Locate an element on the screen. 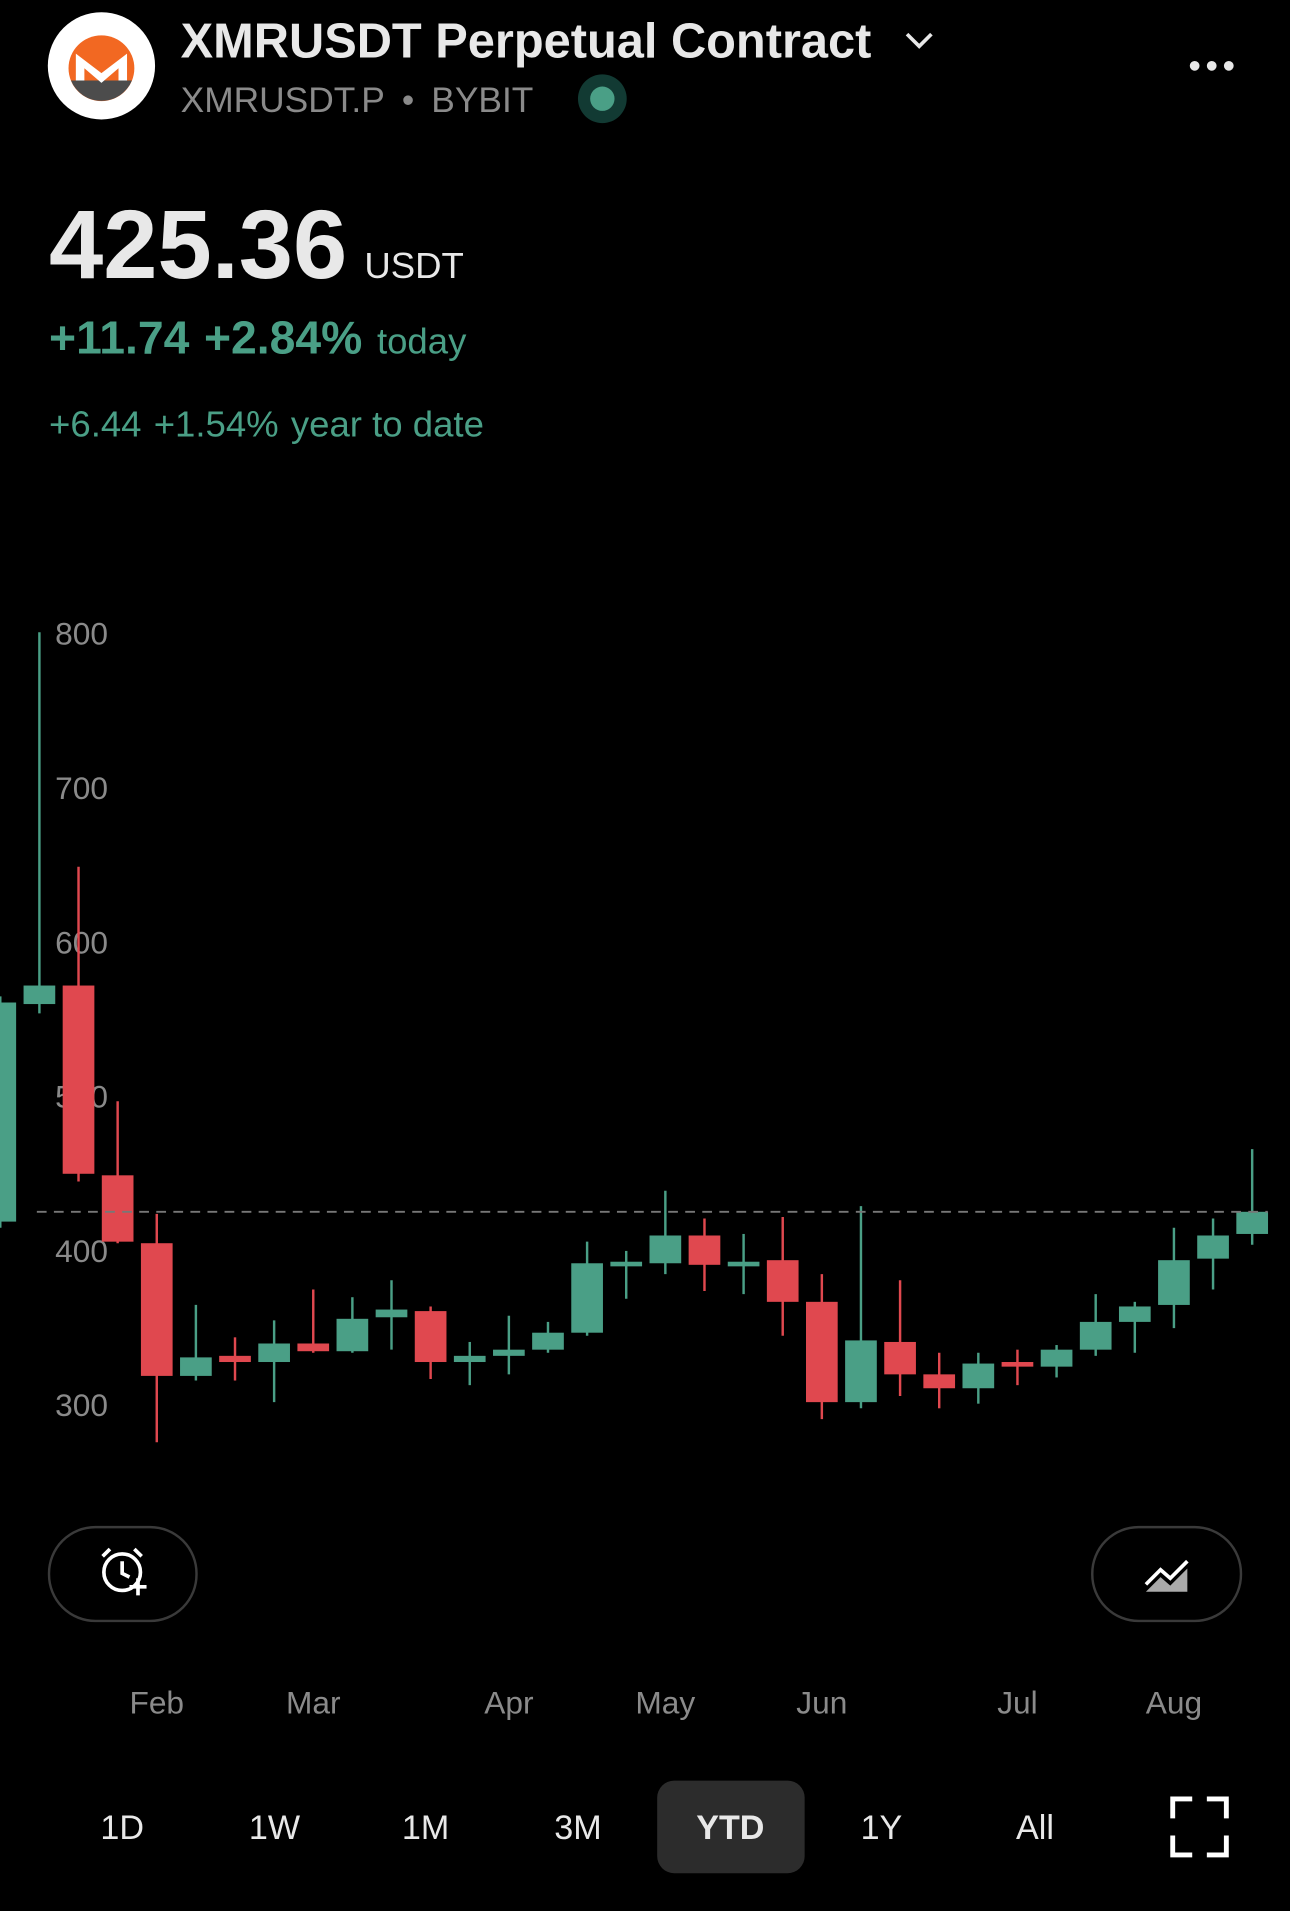  x-tick-label: Mar is located at coordinates (313, 1703).